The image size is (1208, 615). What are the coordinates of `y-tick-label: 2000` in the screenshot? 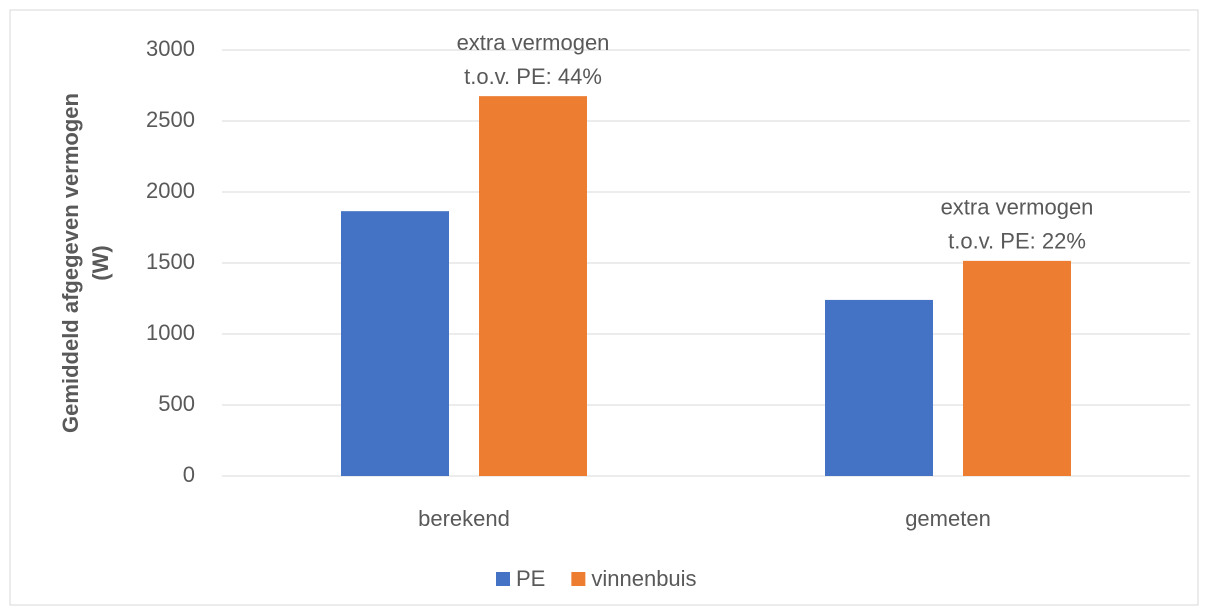 It's located at (170, 190).